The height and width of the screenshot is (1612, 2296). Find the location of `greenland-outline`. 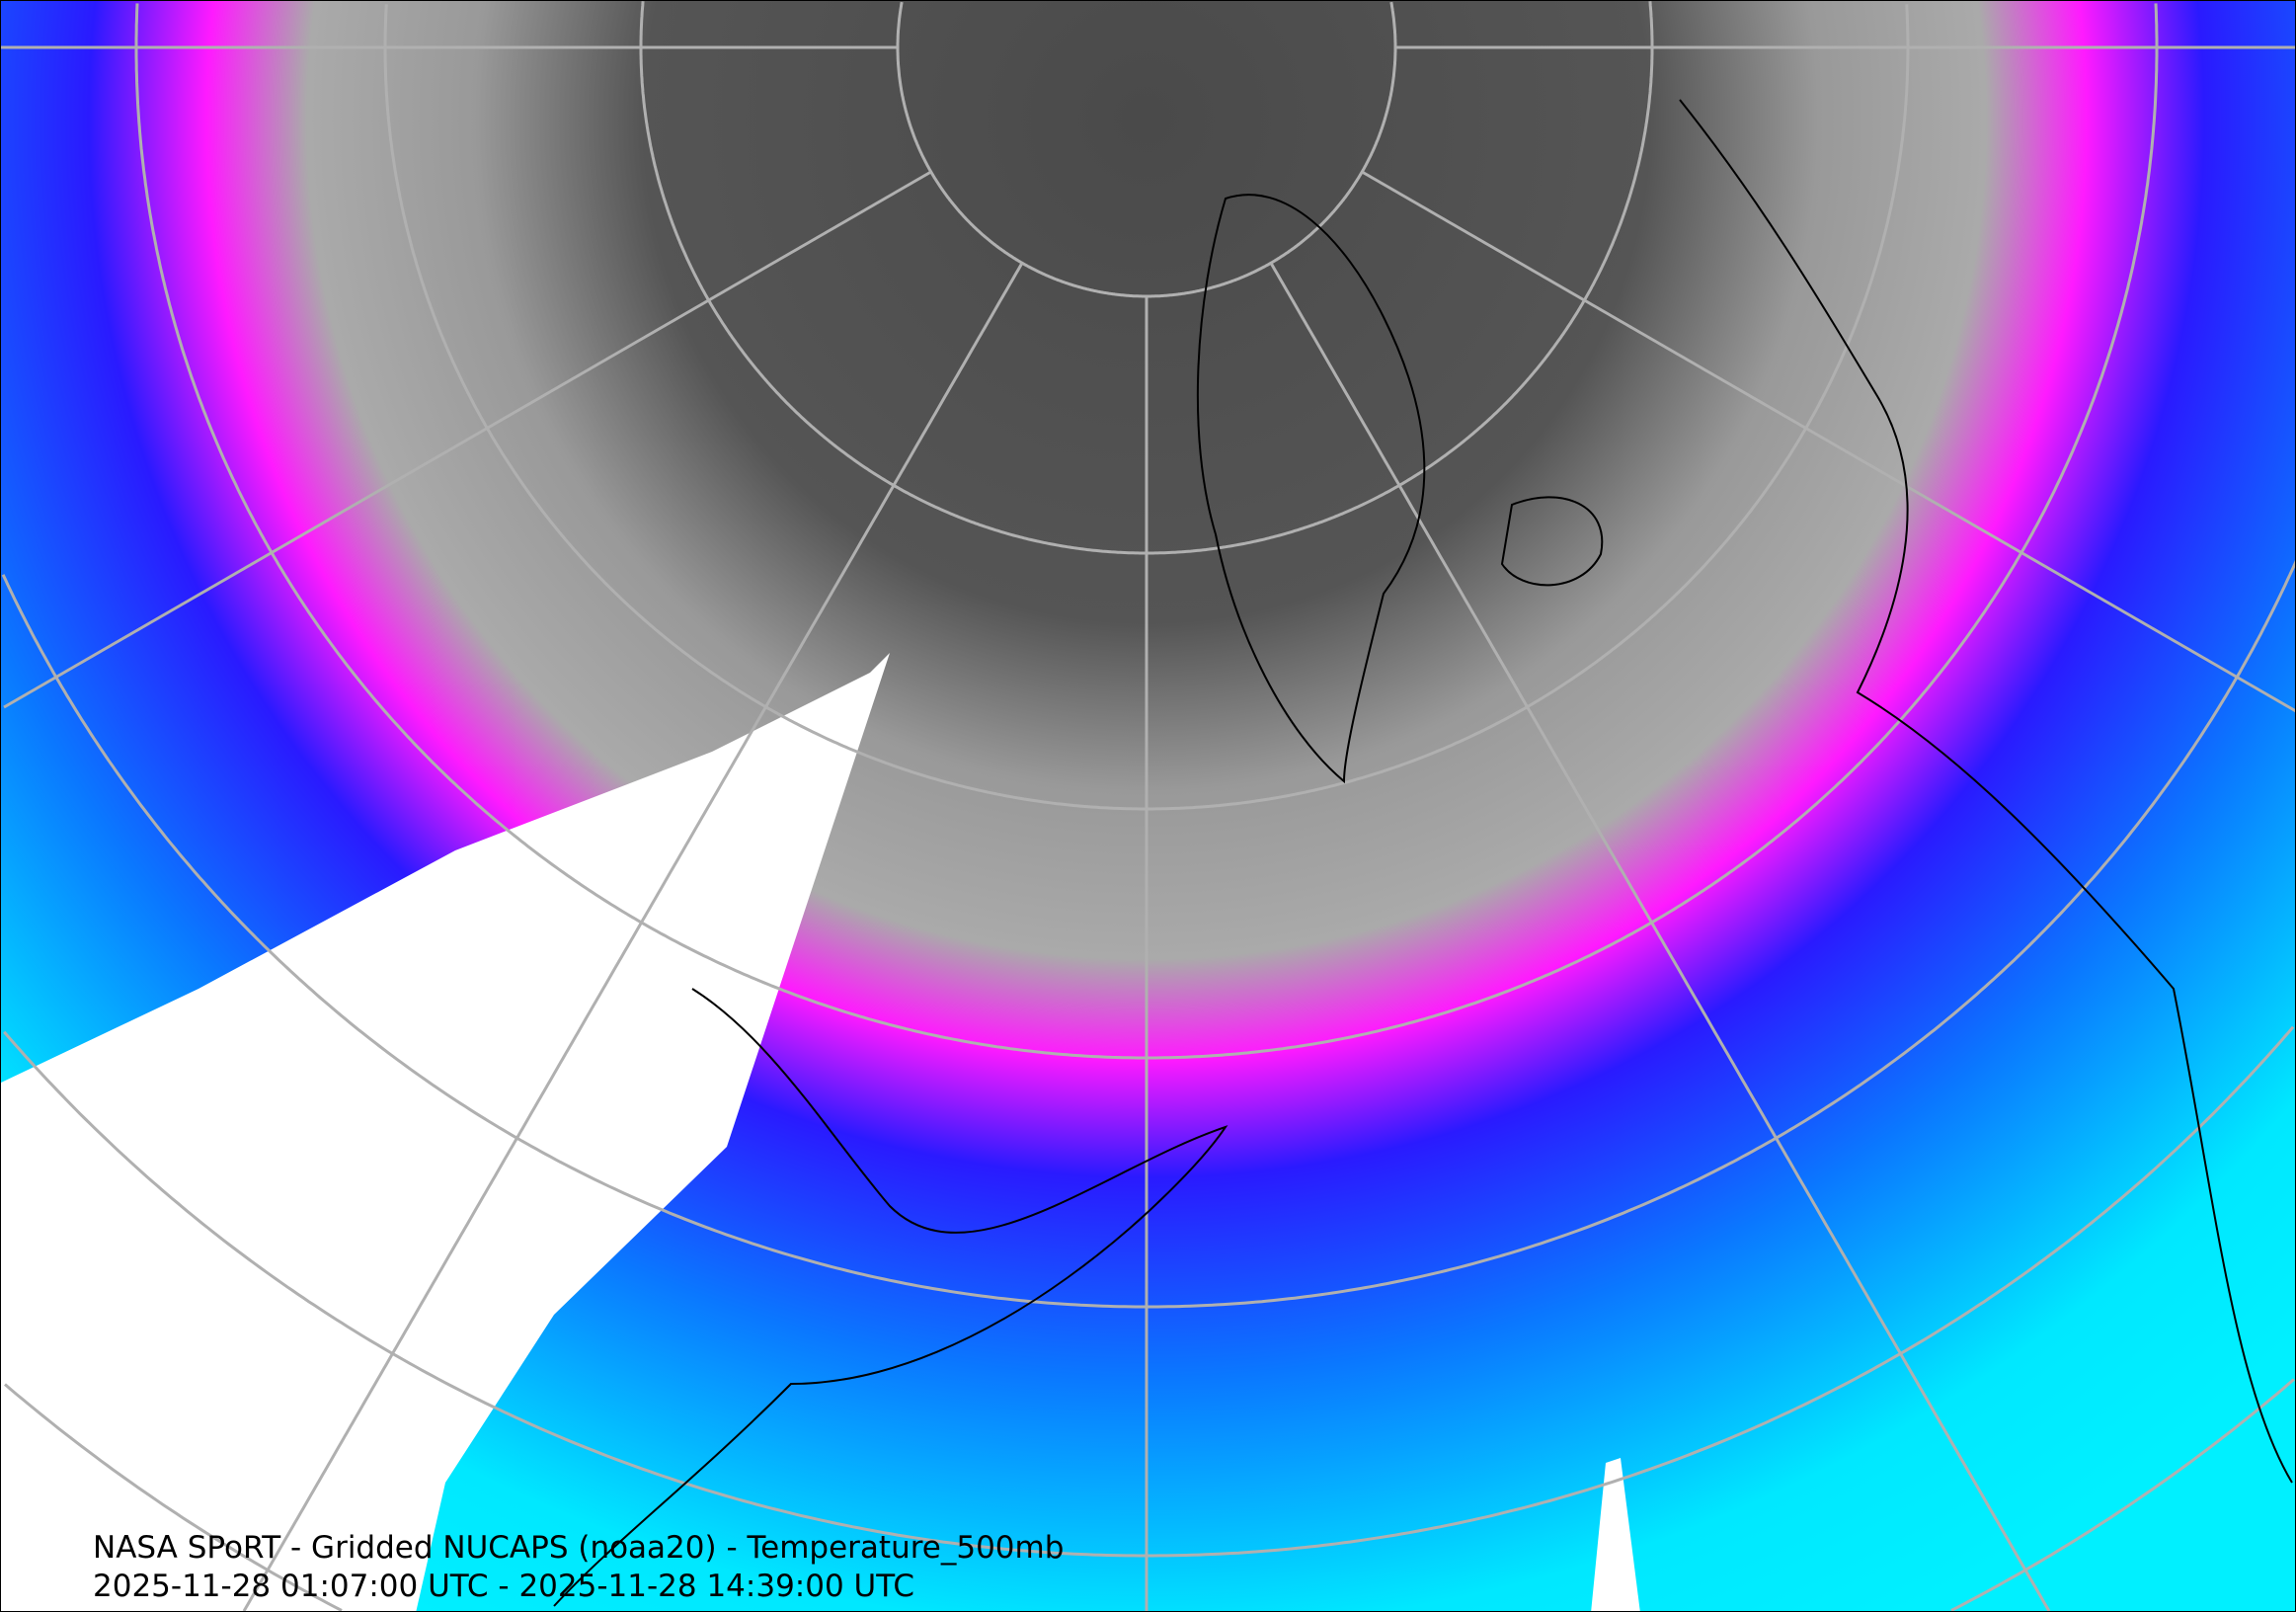

greenland-outline is located at coordinates (1311, 489).